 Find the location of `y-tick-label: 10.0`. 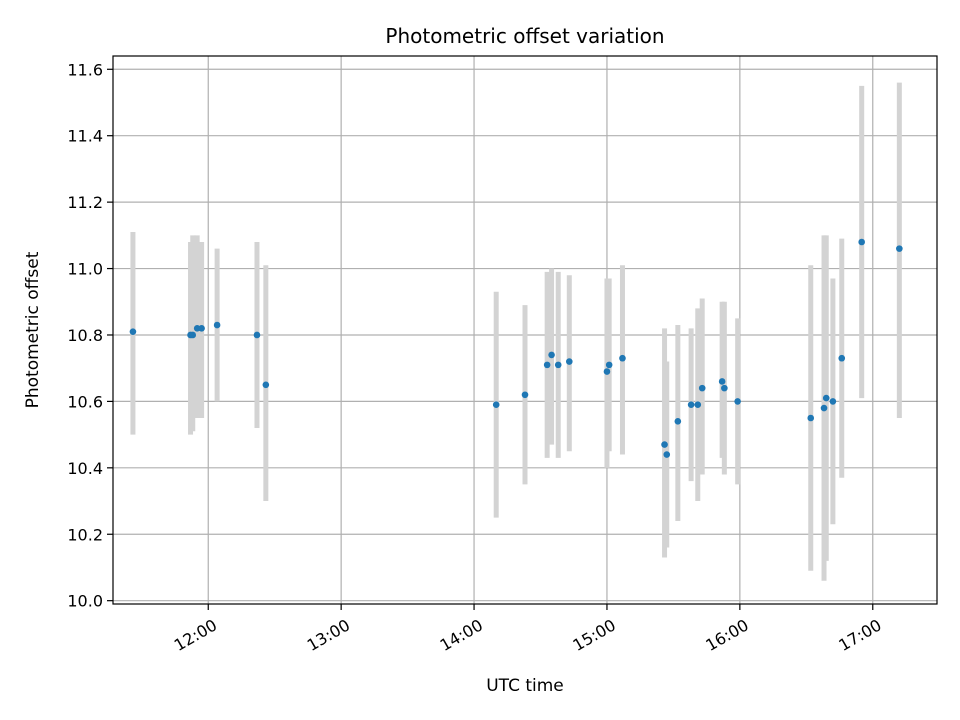

y-tick-label: 10.0 is located at coordinates (85, 601).